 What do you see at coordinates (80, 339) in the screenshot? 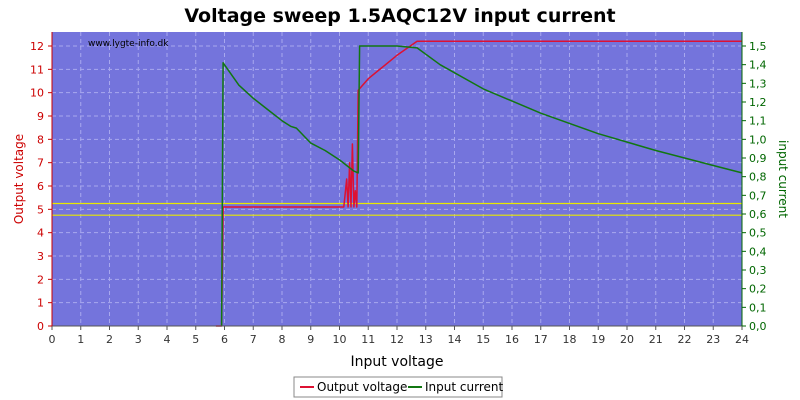
I see `x-tick-label: 1` at bounding box center [80, 339].